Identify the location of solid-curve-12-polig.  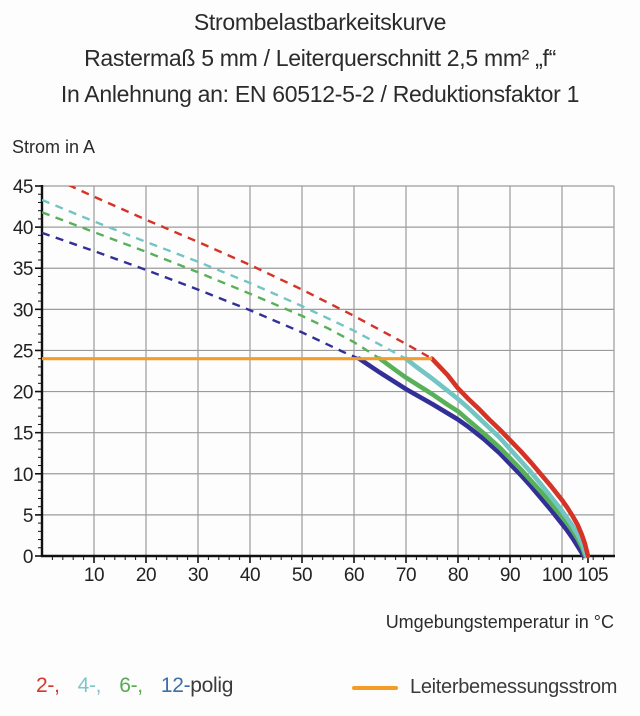
(471, 457).